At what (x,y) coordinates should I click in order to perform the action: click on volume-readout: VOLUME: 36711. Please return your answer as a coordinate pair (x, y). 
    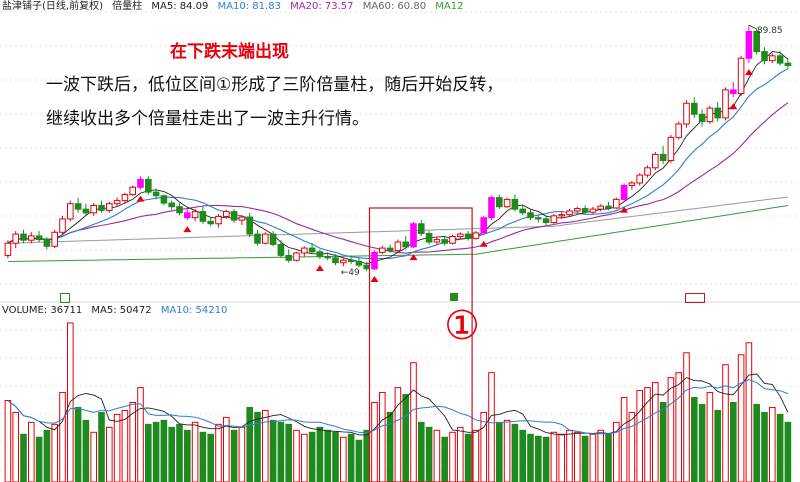
    Looking at the image, I should click on (42, 310).